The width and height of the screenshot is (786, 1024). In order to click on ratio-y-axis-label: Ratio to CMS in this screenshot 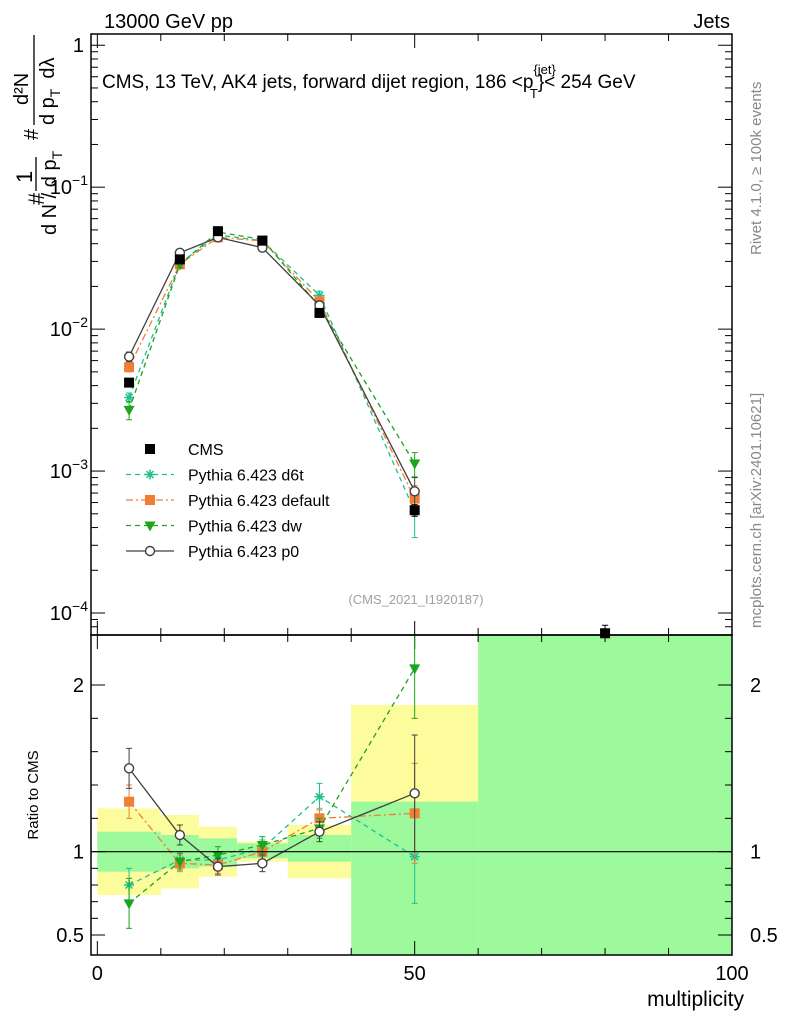, I will do `click(33, 794)`.